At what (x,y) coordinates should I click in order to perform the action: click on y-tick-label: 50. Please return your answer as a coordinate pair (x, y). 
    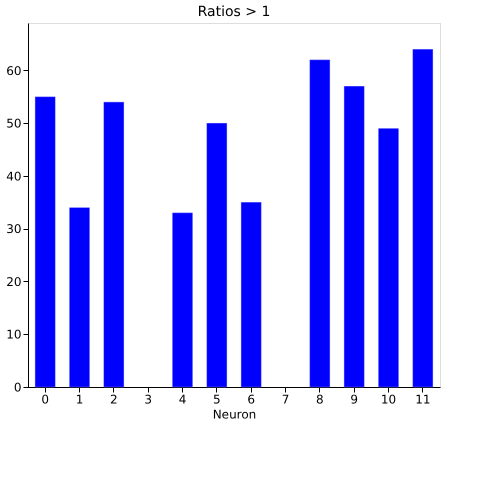
    Looking at the image, I should click on (14, 123).